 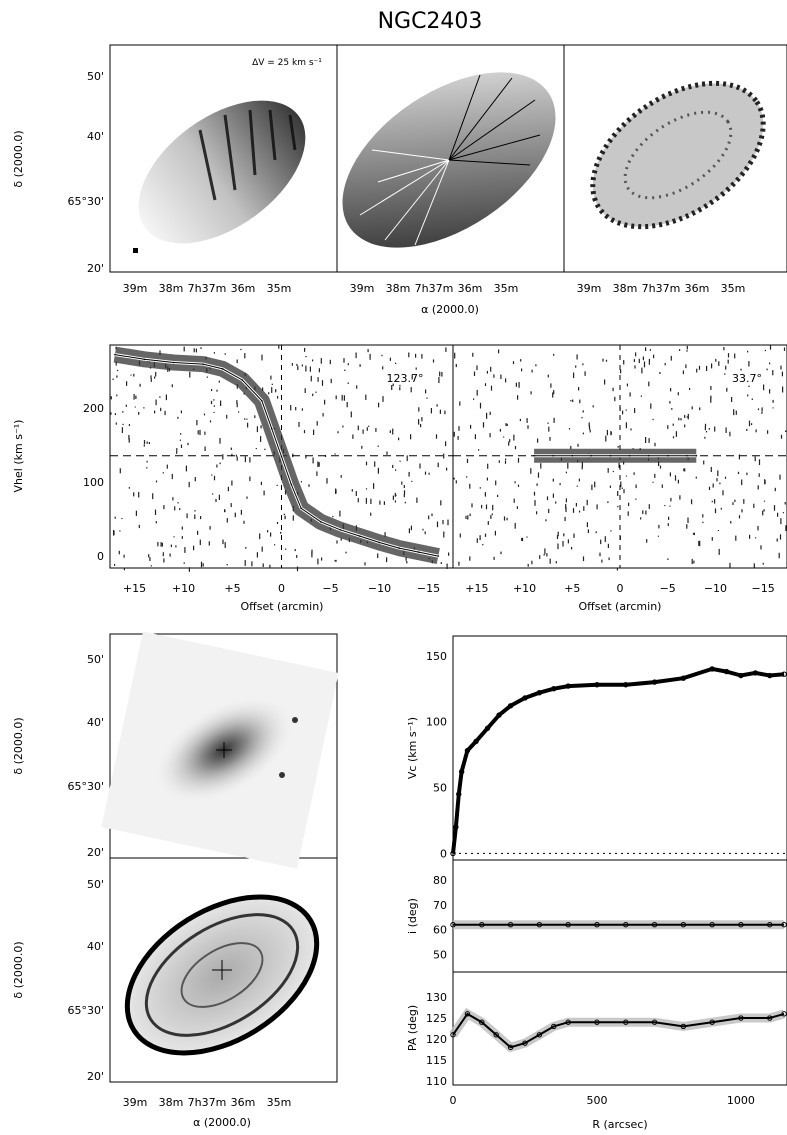 What do you see at coordinates (434, 288) in the screenshot?
I see `top-ra-tick-p1-2: 7h37m` at bounding box center [434, 288].